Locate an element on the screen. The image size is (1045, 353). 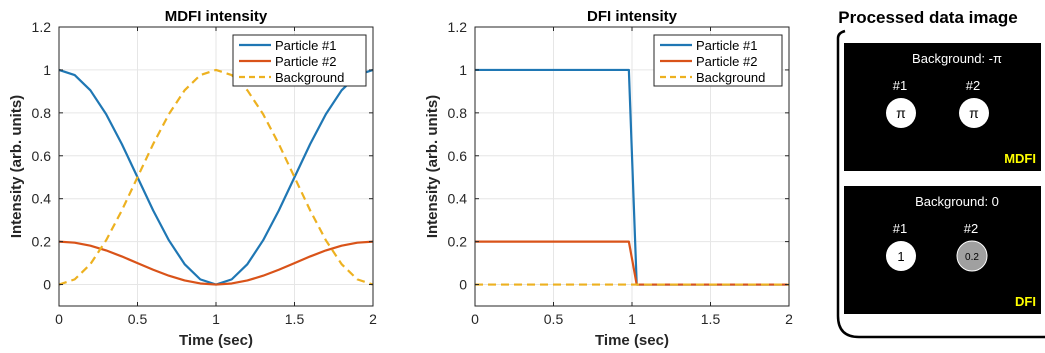
dfi-particle-2-label: #2 is located at coordinates (971, 228).